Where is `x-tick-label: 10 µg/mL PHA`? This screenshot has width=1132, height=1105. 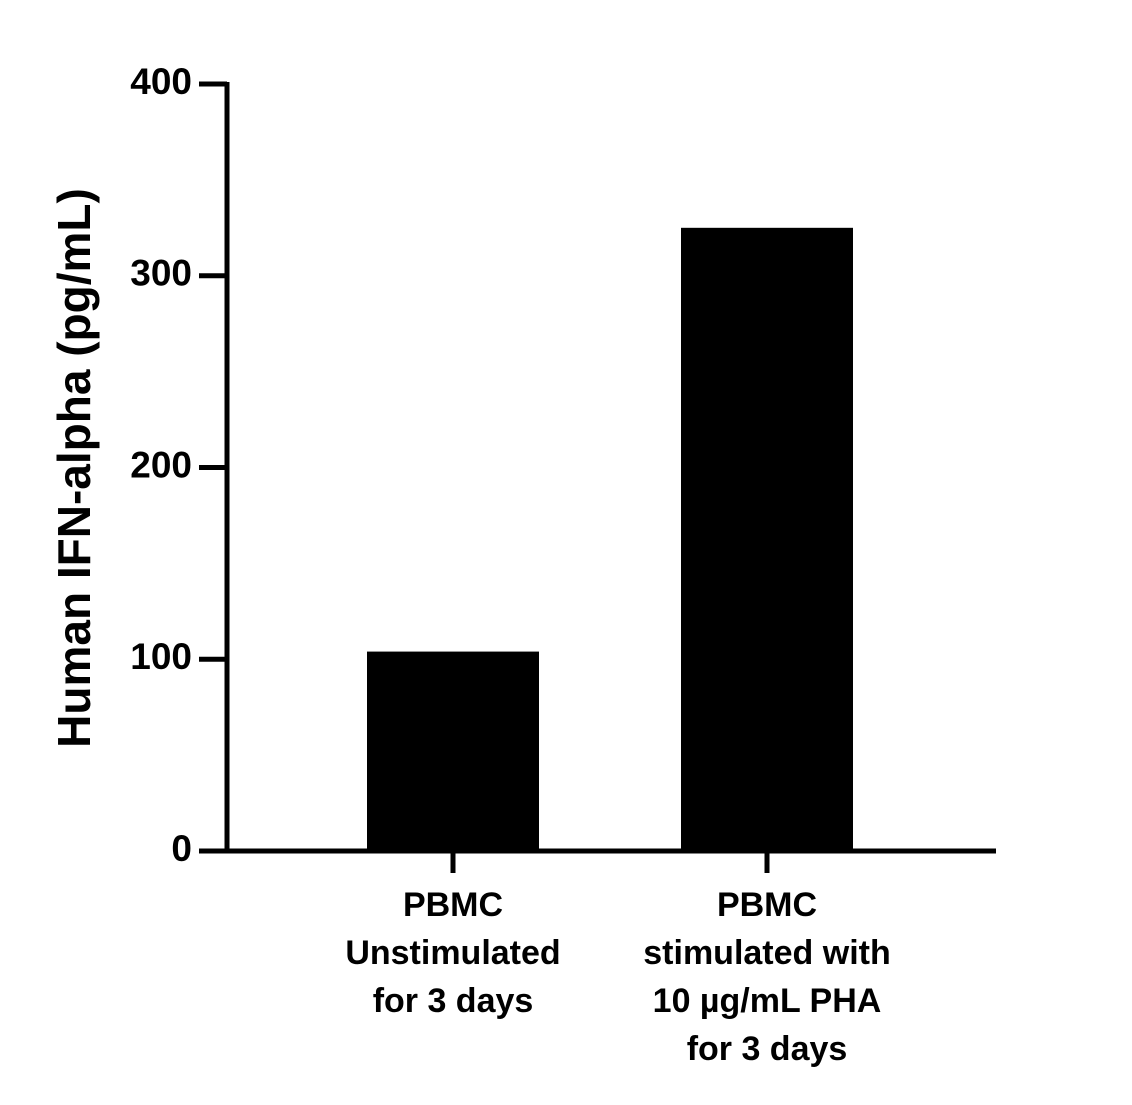
x-tick-label: 10 µg/mL PHA is located at coordinates (767, 1001).